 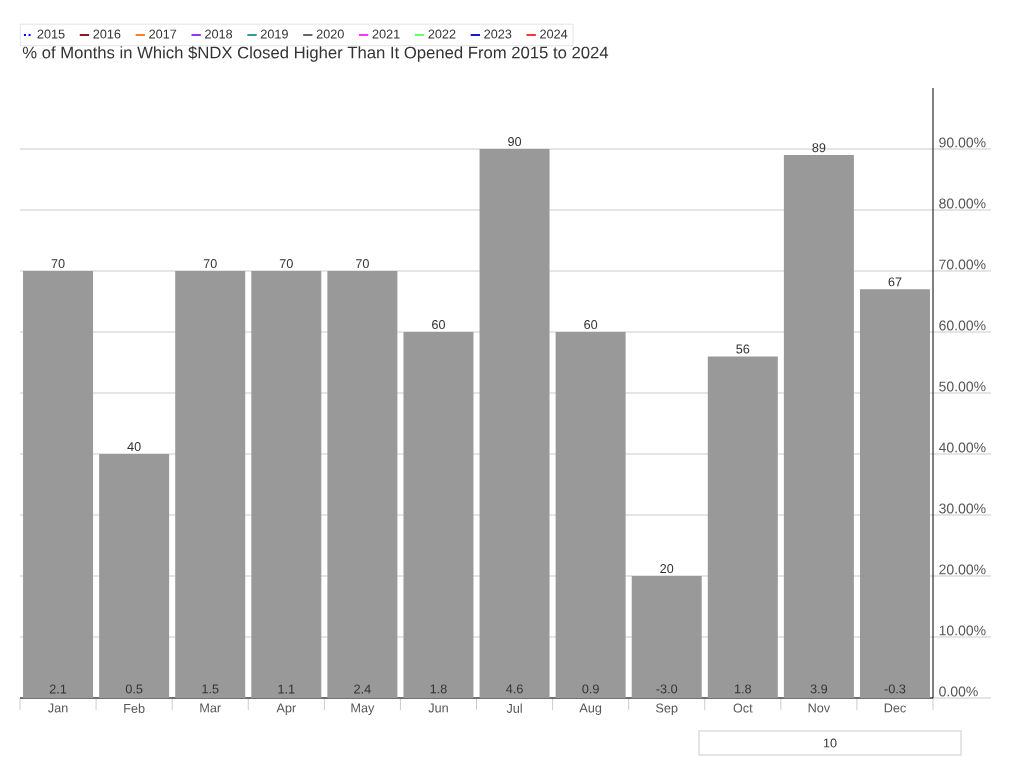 I want to click on y-tick-label: 90.00%, so click(x=962, y=142).